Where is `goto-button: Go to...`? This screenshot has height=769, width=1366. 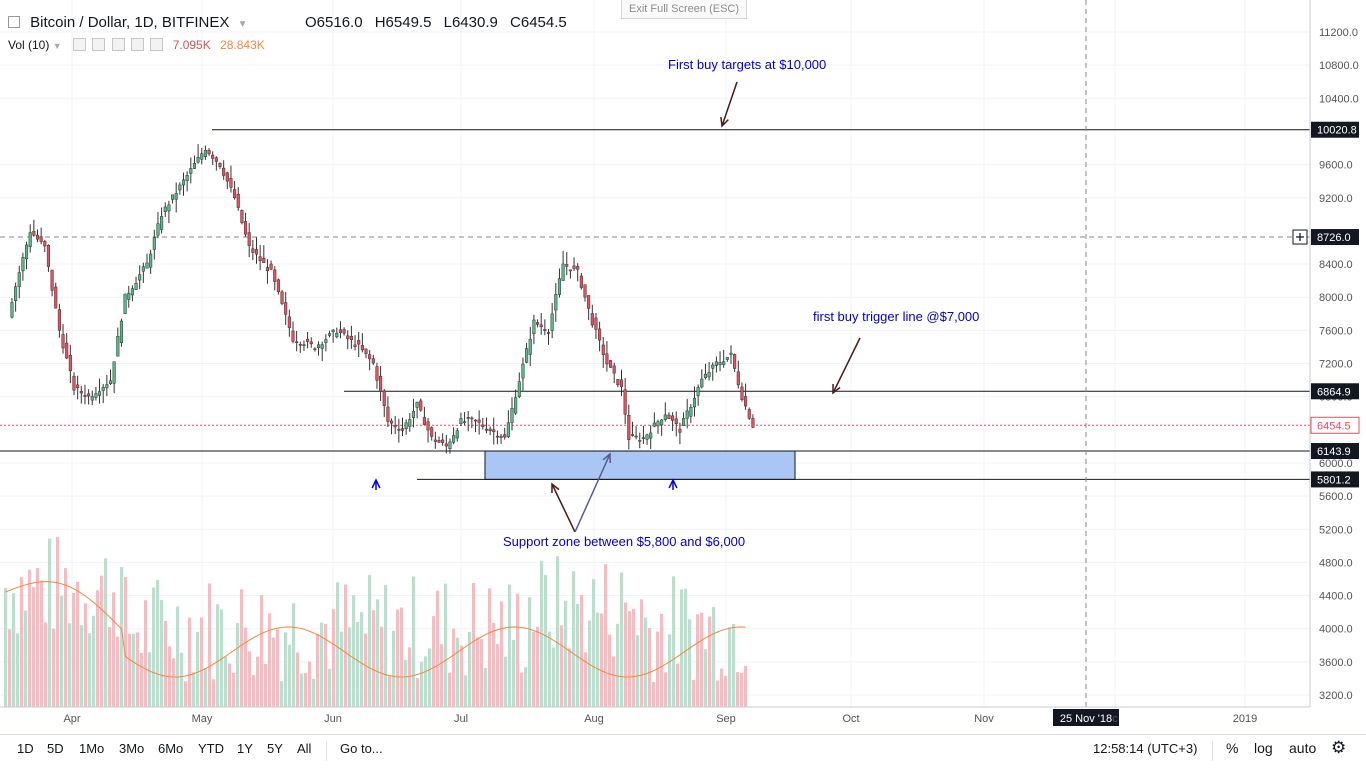 goto-button: Go to... is located at coordinates (361, 748).